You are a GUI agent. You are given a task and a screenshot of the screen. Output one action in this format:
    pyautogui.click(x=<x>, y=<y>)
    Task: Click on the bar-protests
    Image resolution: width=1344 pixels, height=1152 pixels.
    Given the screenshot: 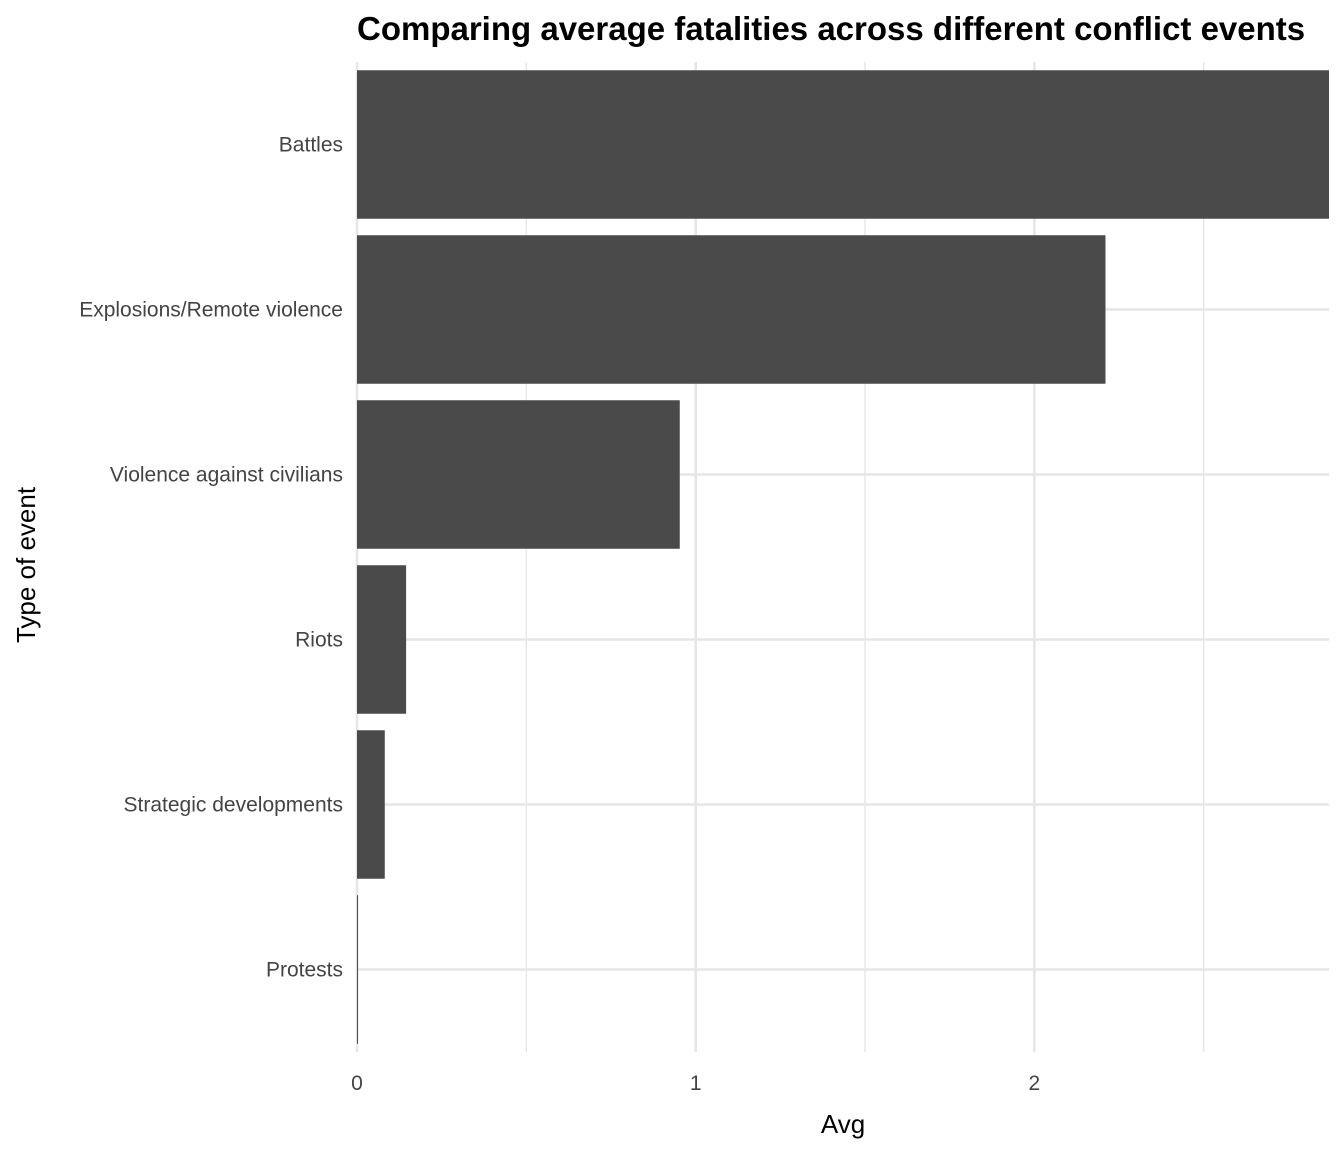 What is the action you would take?
    pyautogui.click(x=358, y=969)
    